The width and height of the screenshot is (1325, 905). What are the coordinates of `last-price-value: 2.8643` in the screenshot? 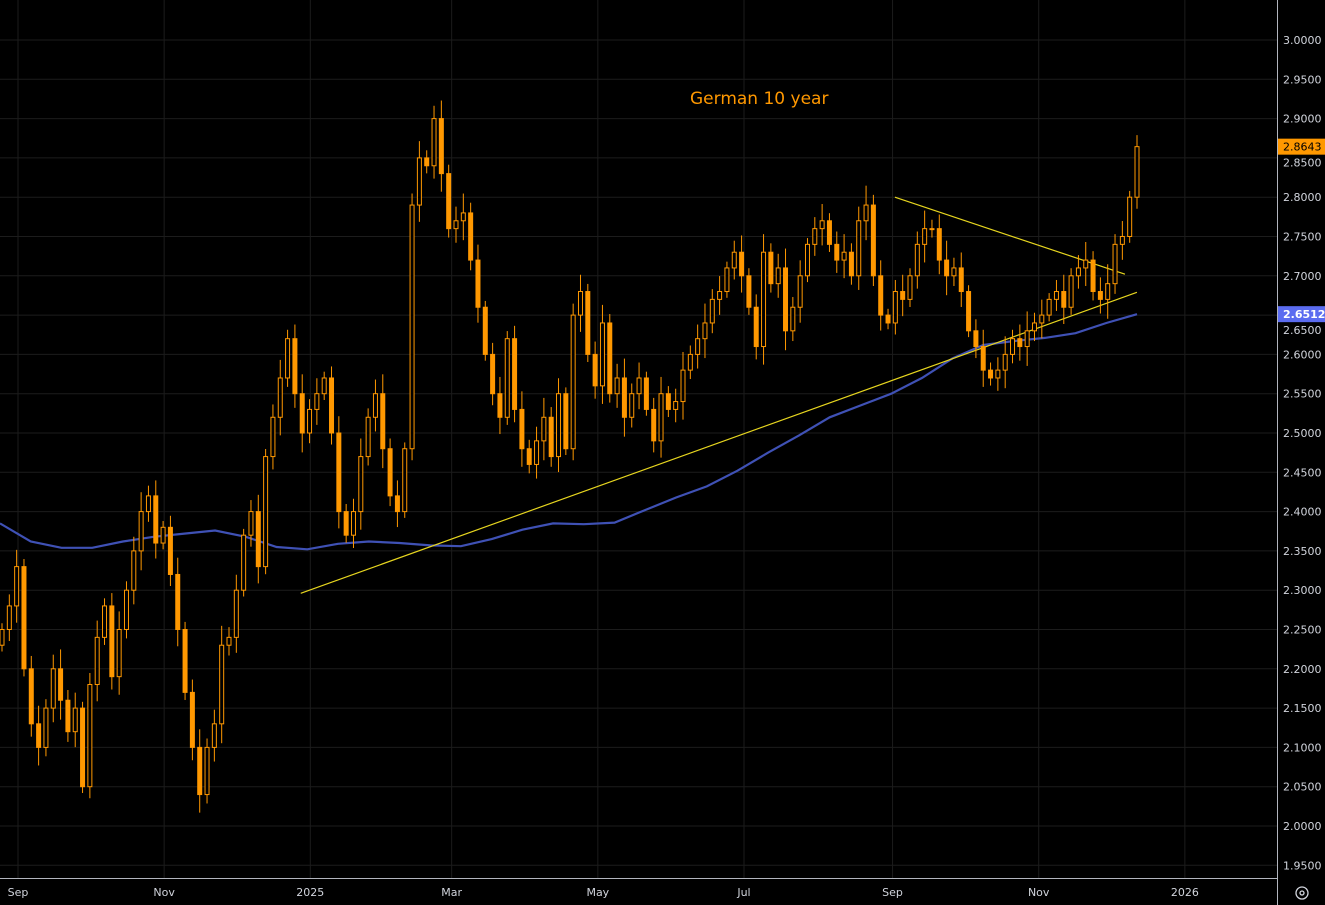 It's located at (1302, 147).